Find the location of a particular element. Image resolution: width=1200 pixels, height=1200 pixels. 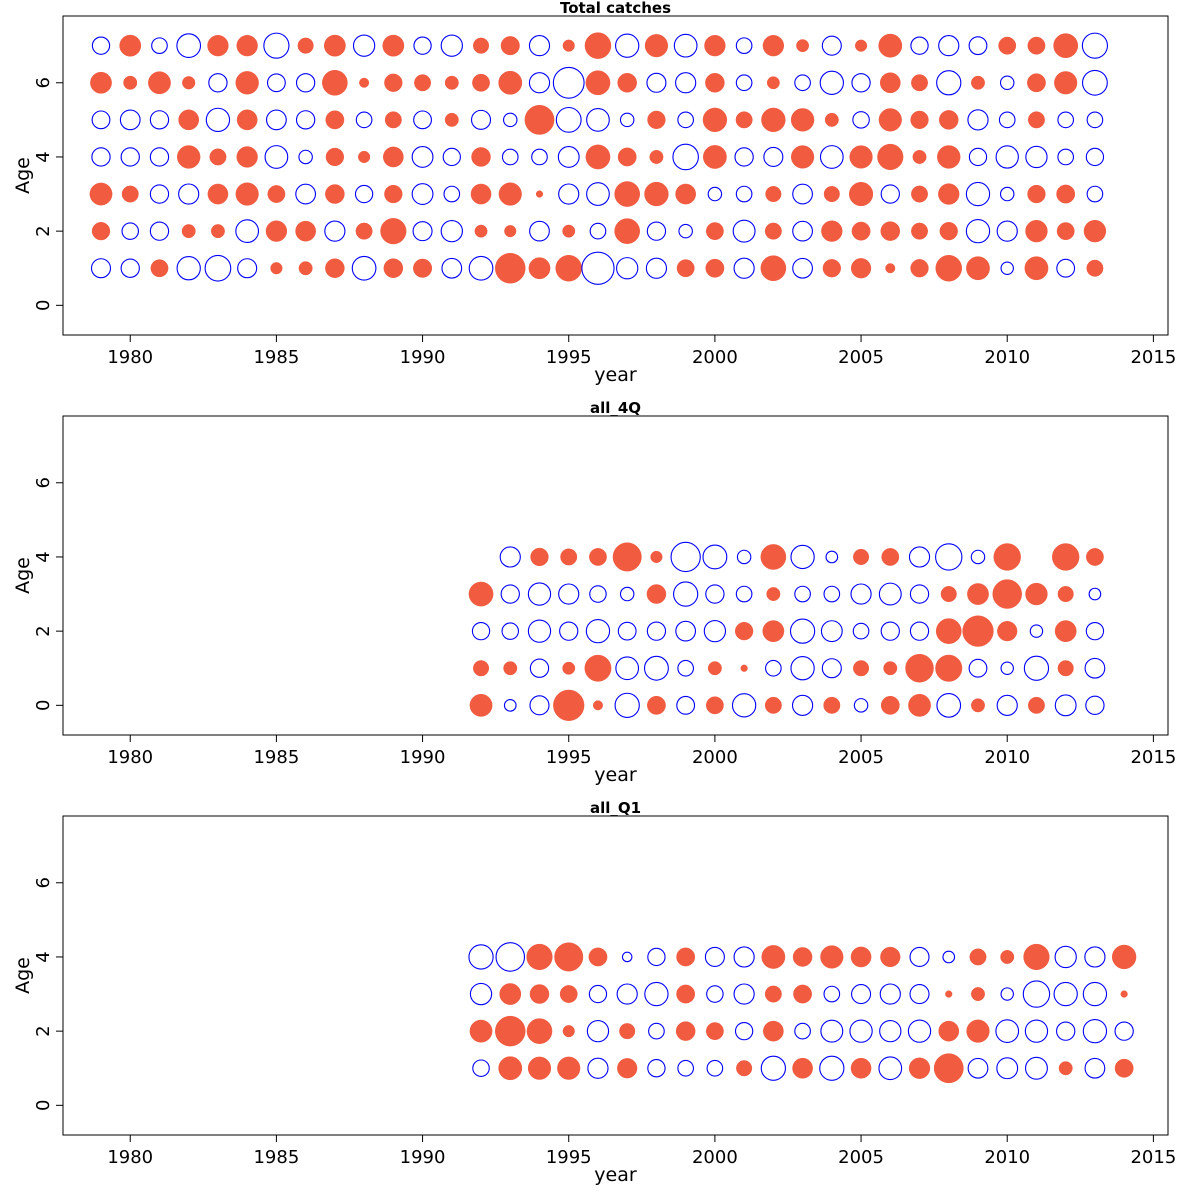

y-axis-label: Age is located at coordinates (23, 975).